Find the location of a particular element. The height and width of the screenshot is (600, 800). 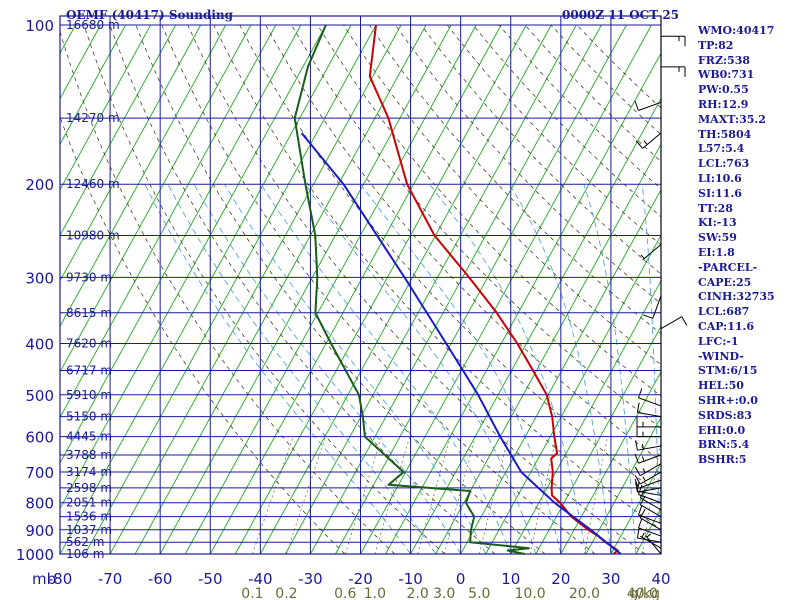

mixing-ratio-label: 0.6 is located at coordinates (345, 593).